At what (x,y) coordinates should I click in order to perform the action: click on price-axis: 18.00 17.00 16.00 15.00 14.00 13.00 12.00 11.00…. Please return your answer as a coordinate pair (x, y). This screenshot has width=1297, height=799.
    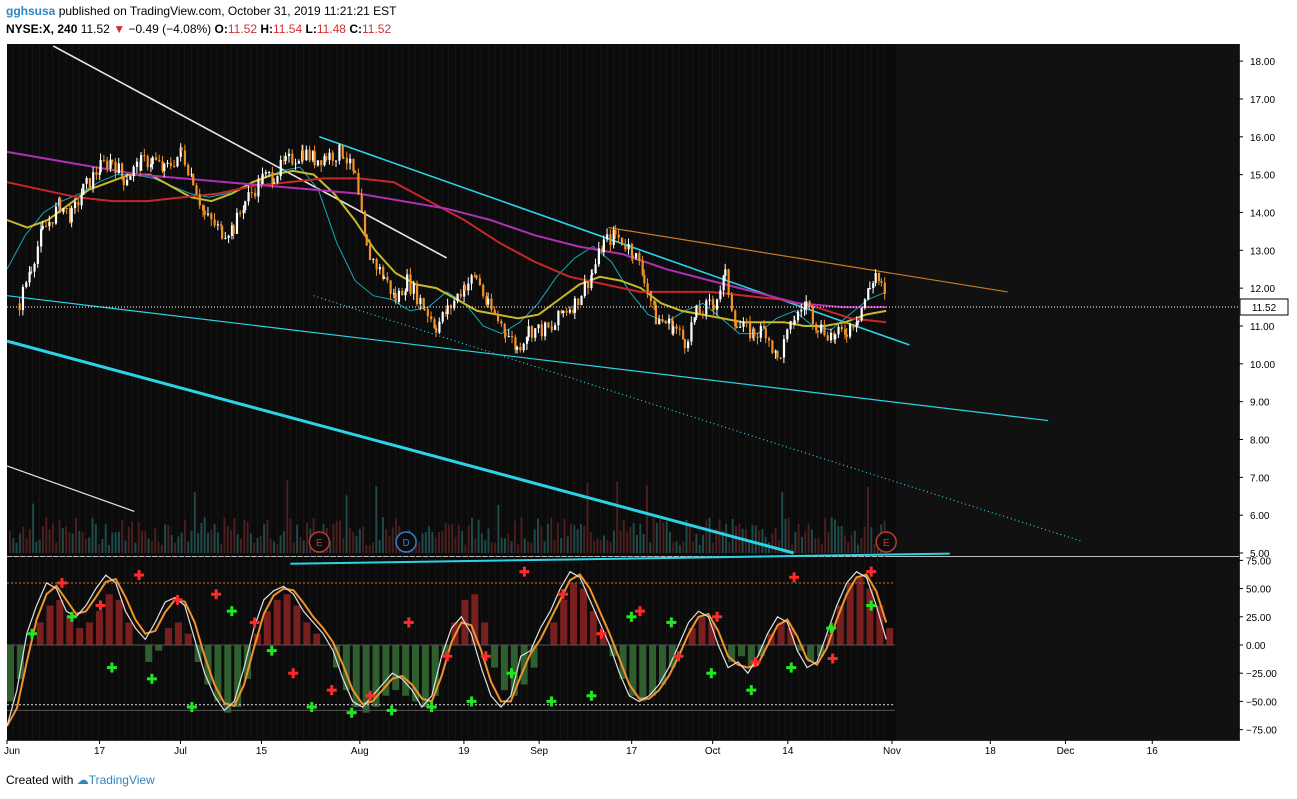
    Looking at the image, I should click on (1257, 308).